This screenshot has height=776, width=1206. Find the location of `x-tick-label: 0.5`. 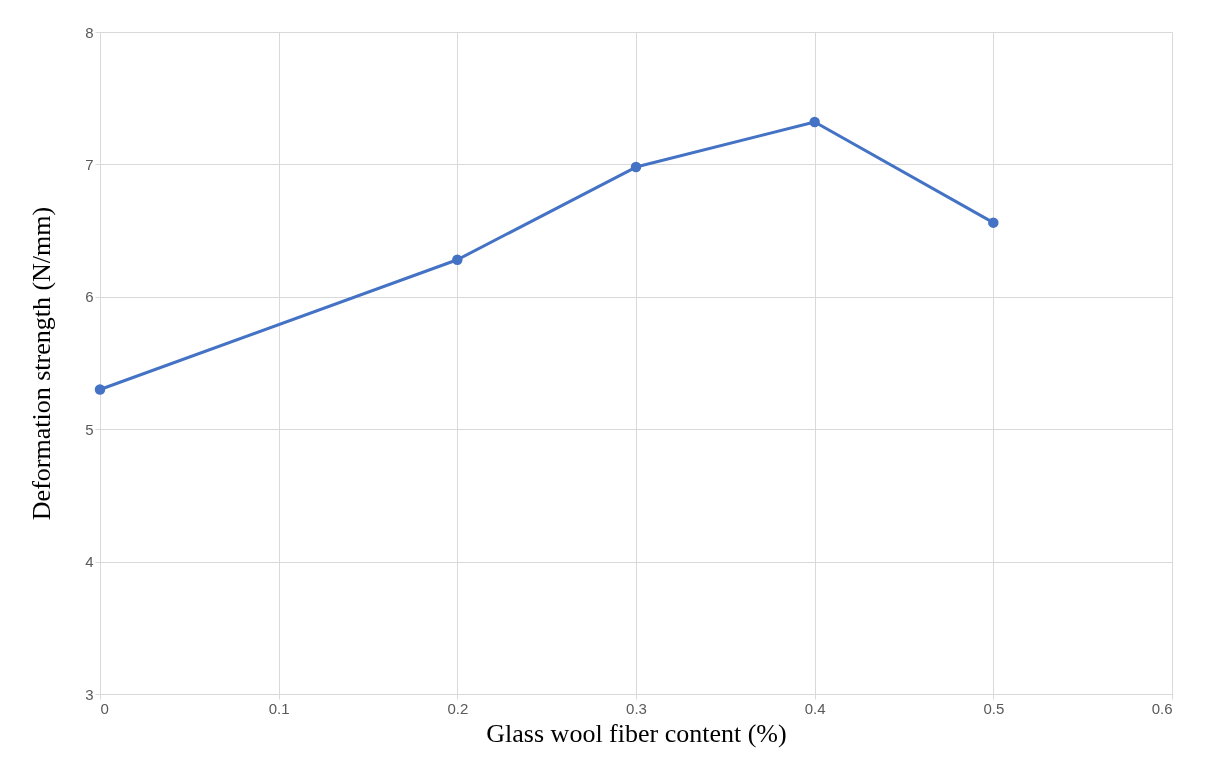

x-tick-label: 0.5 is located at coordinates (994, 708).